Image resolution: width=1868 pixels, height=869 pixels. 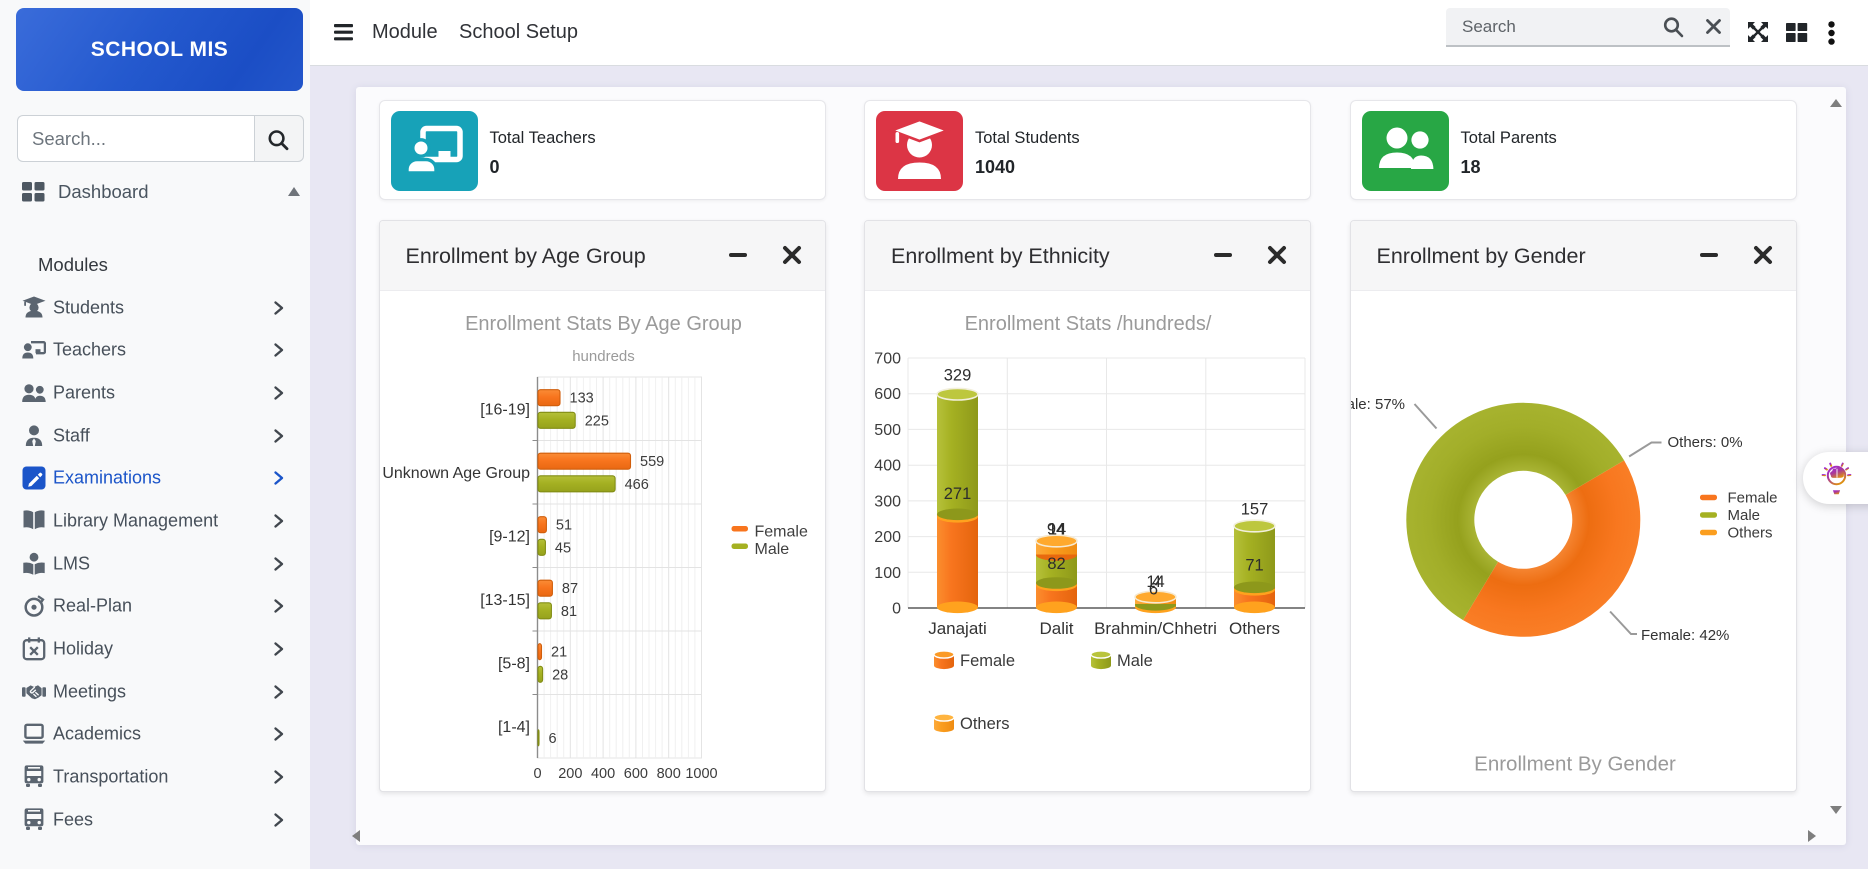 What do you see at coordinates (1255, 510) in the screenshot?
I see `svg-text: 157` at bounding box center [1255, 510].